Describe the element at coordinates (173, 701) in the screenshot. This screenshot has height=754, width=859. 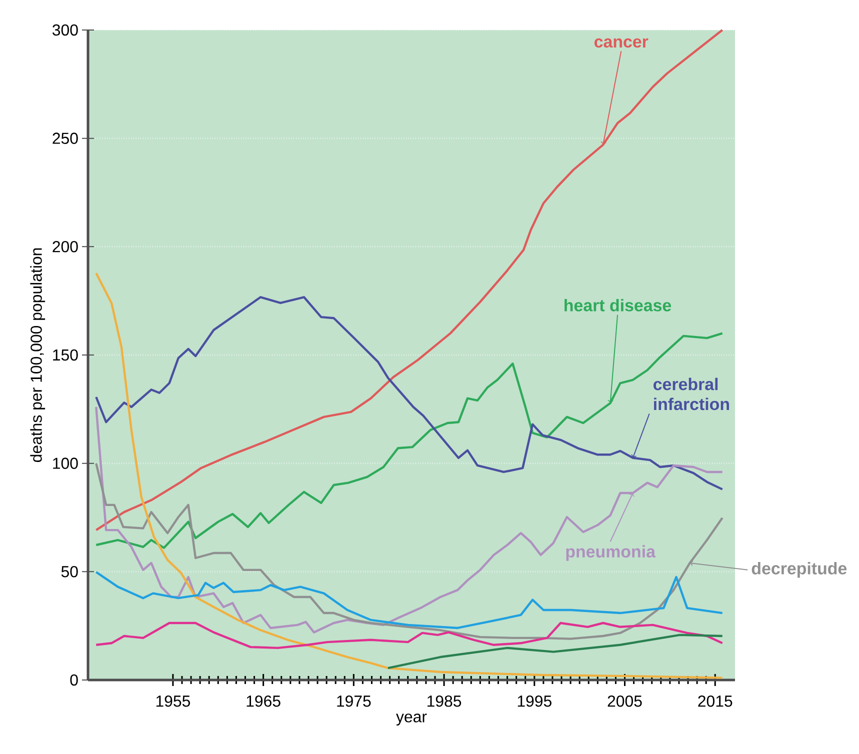
I see `x-tick-label: 1955` at that location.